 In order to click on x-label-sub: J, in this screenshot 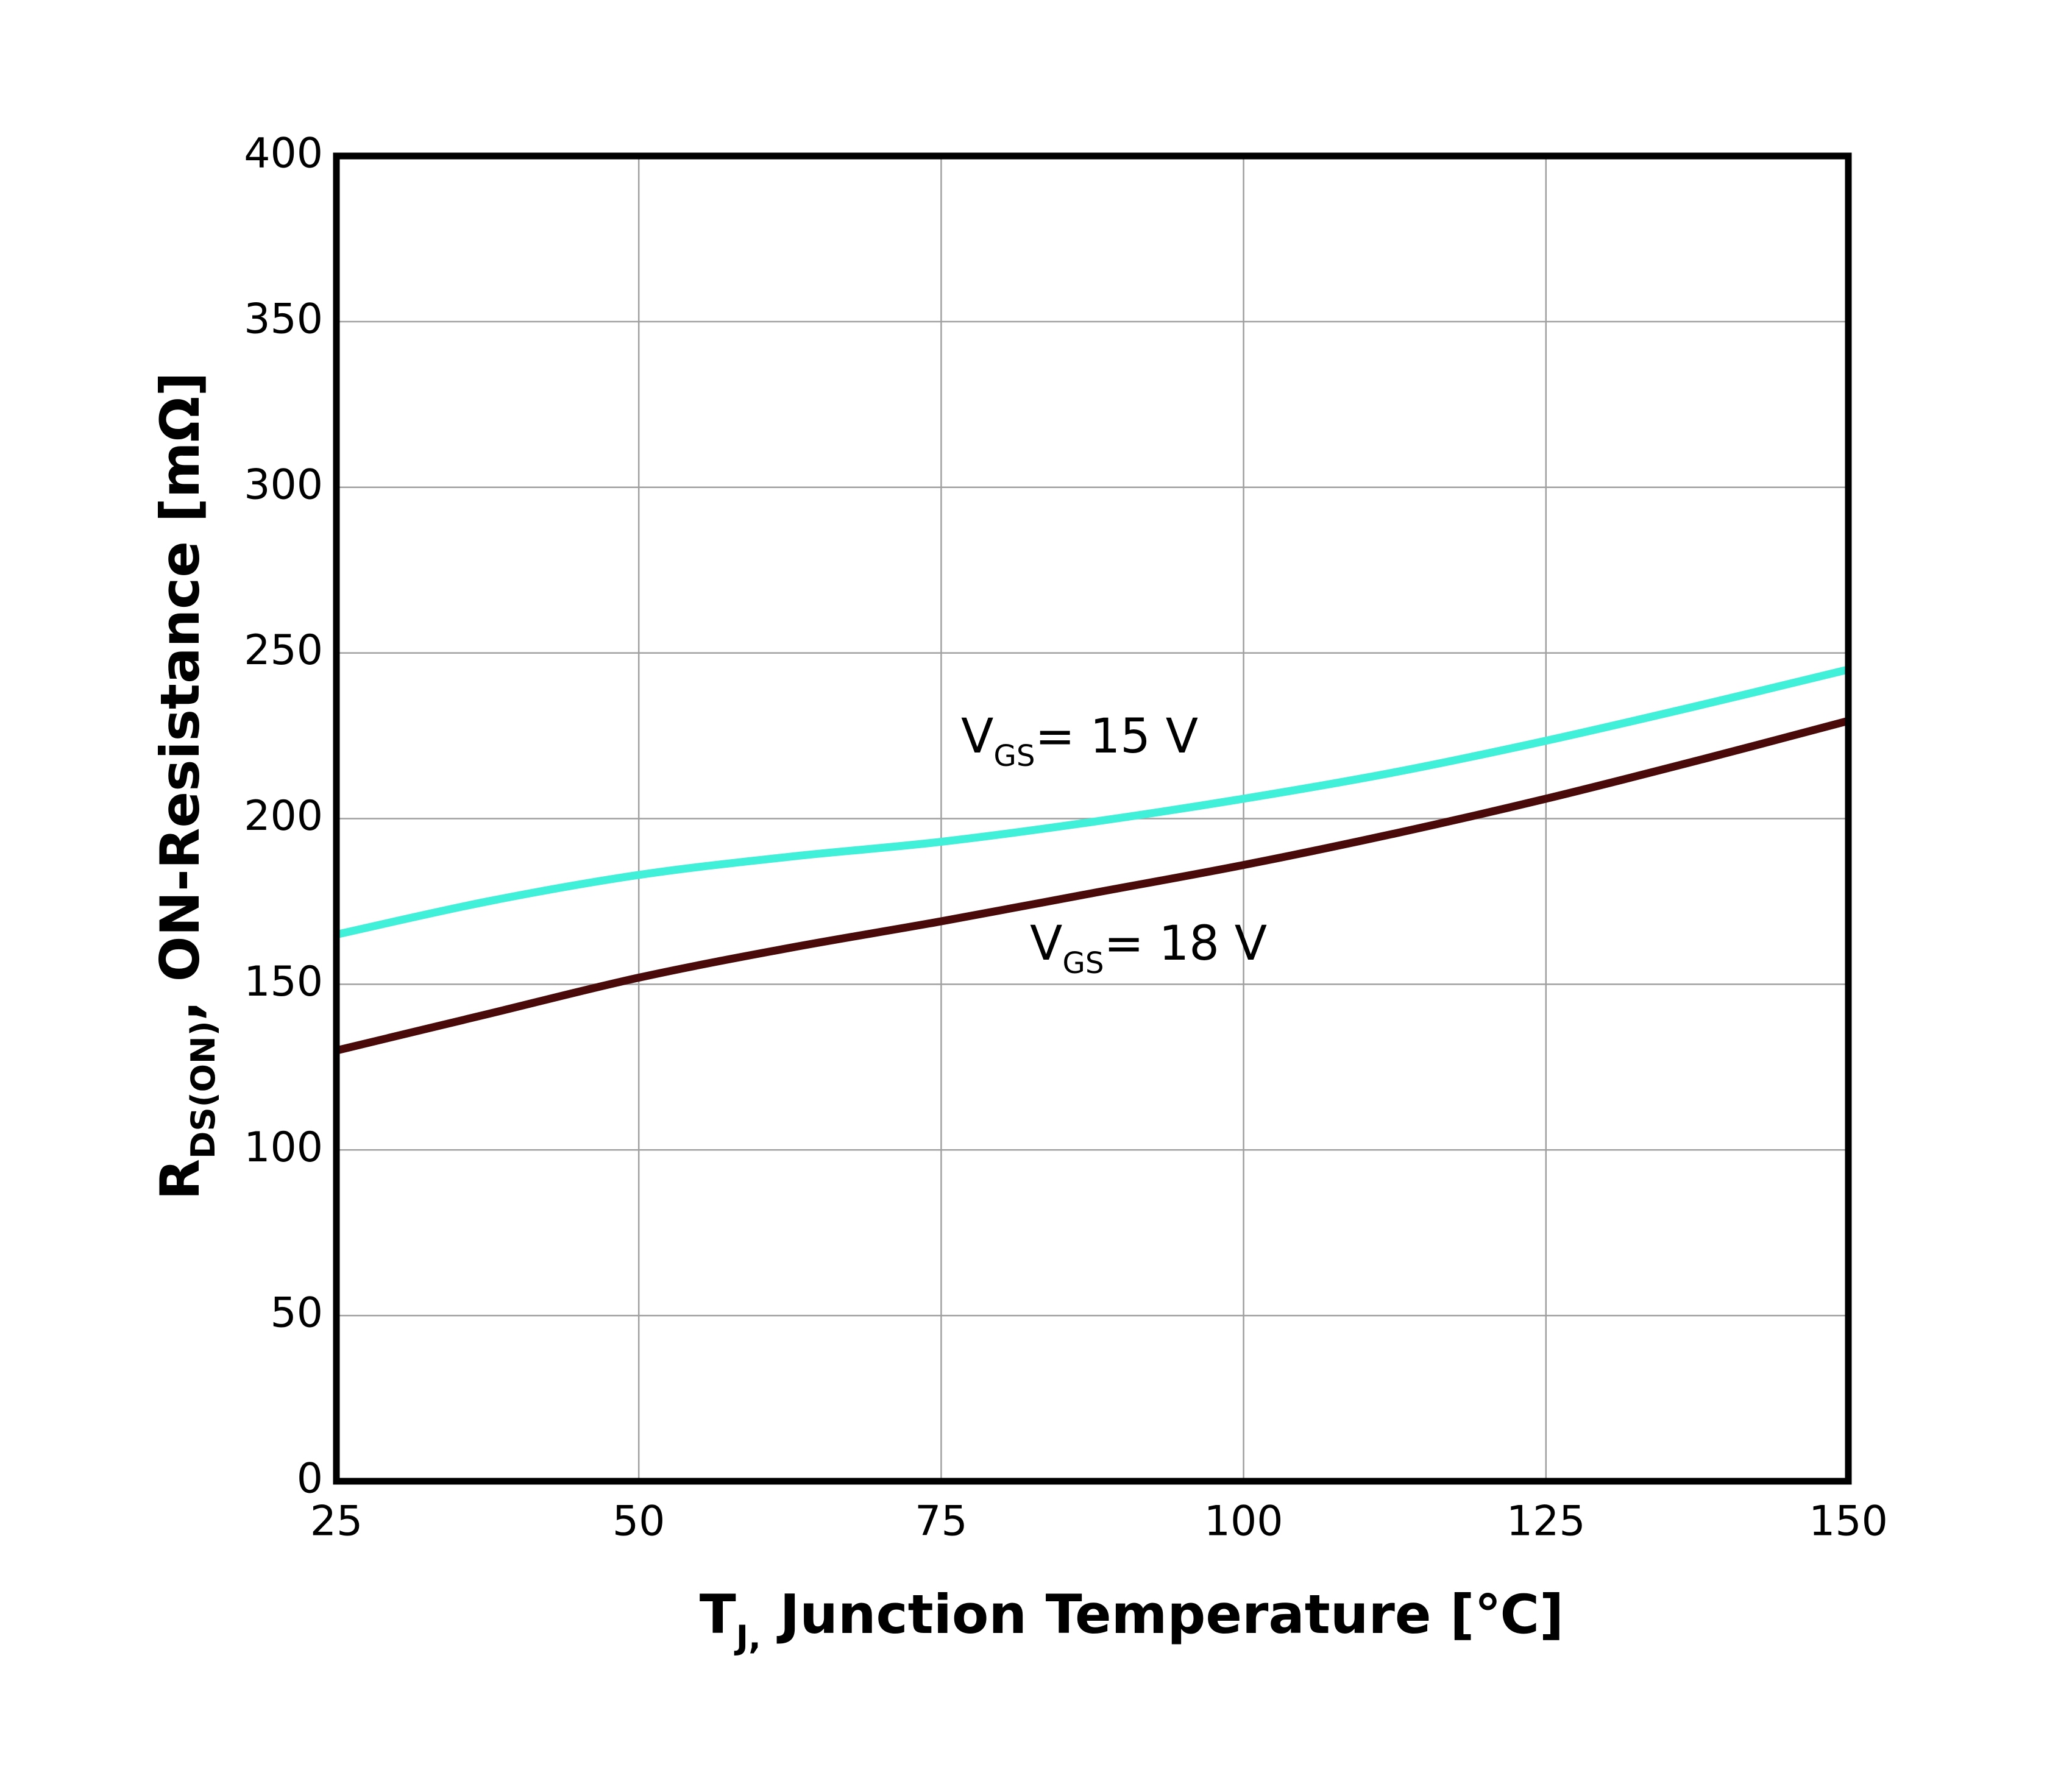, I will do `click(747, 1637)`.